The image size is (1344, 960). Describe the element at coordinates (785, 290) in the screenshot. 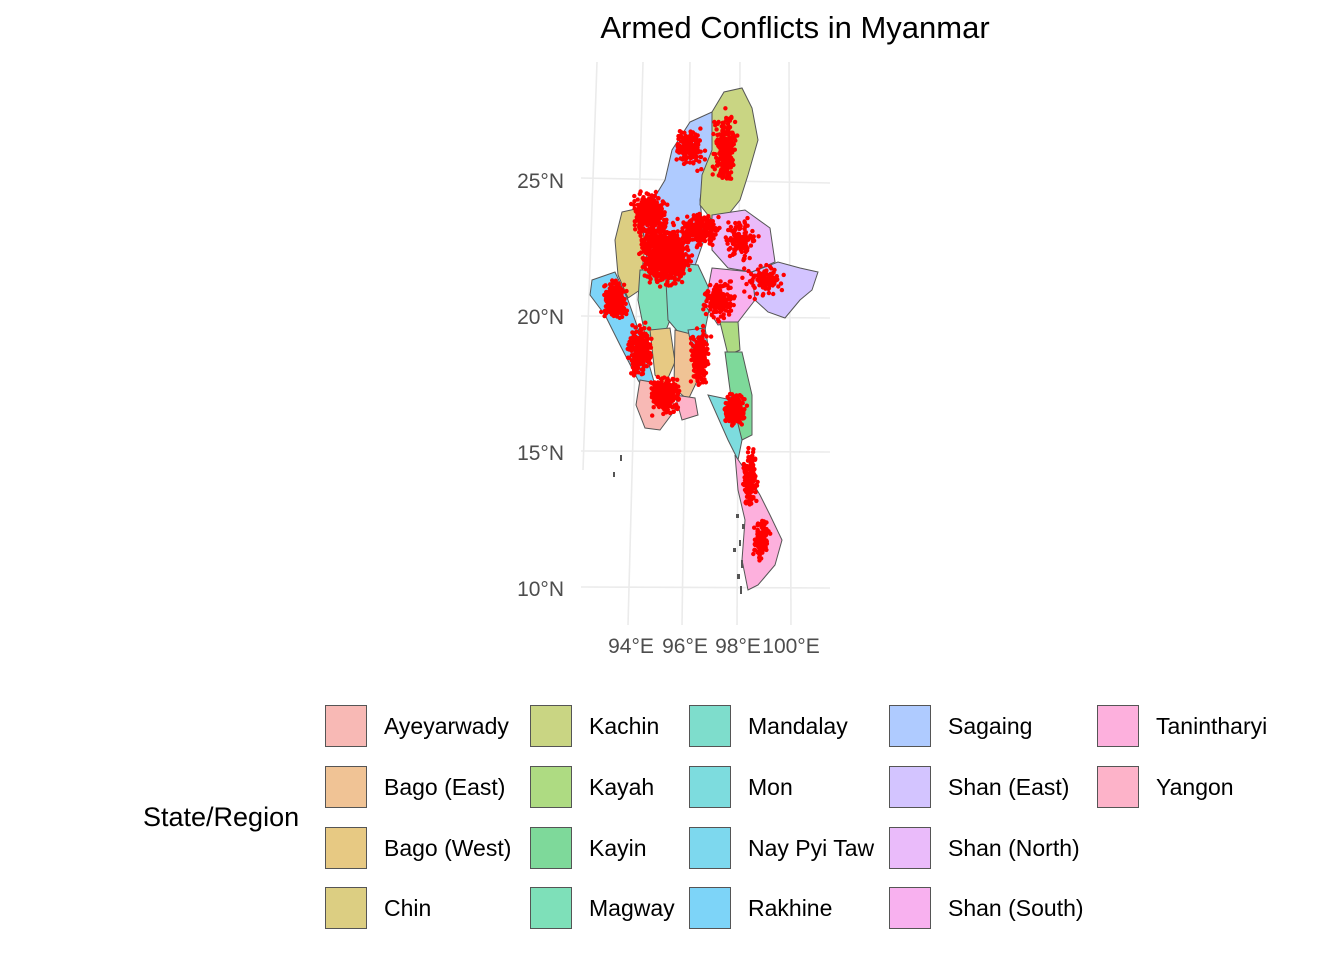

I see `region-shan-east` at that location.